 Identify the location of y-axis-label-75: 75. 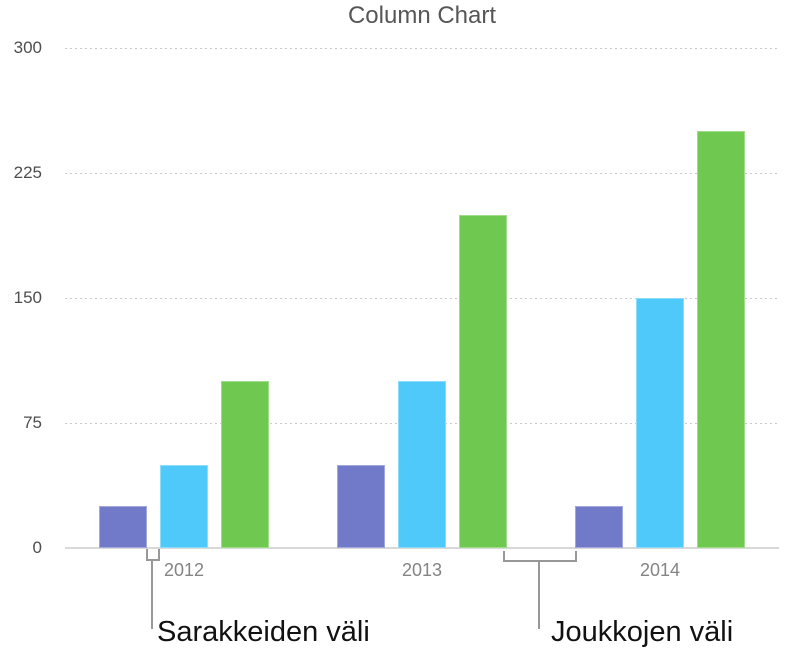
(32, 422).